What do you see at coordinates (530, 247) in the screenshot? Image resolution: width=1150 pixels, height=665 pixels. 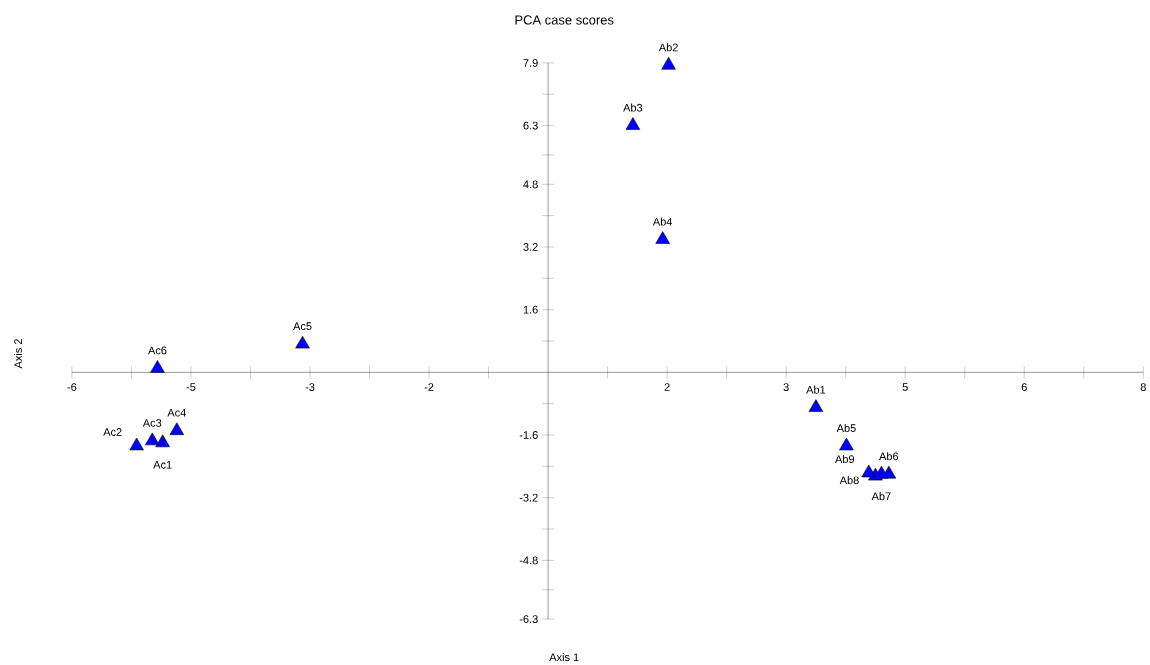 I see `y-tick-label: 3.2` at bounding box center [530, 247].